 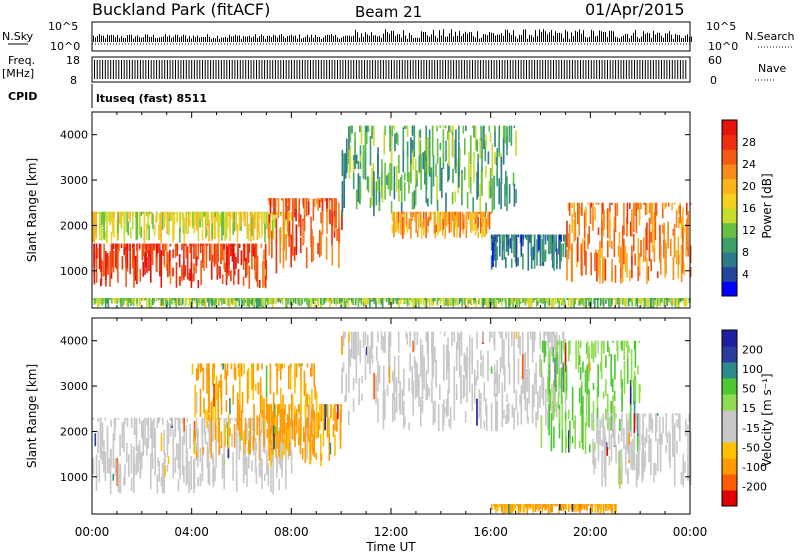 What do you see at coordinates (749, 389) in the screenshot?
I see `velocity-colorbar-tick-label: 50` at bounding box center [749, 389].